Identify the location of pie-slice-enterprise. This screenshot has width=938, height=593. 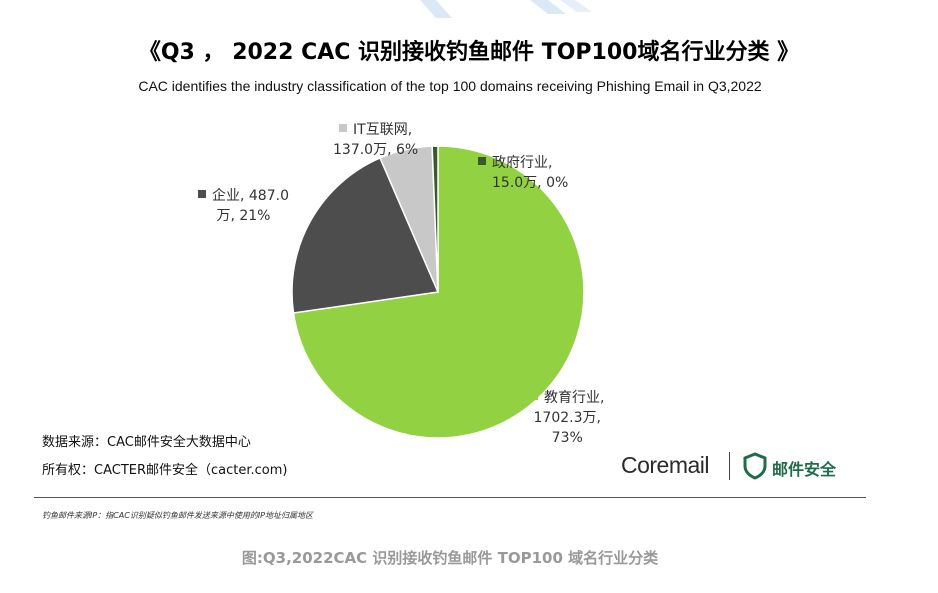
(365, 235).